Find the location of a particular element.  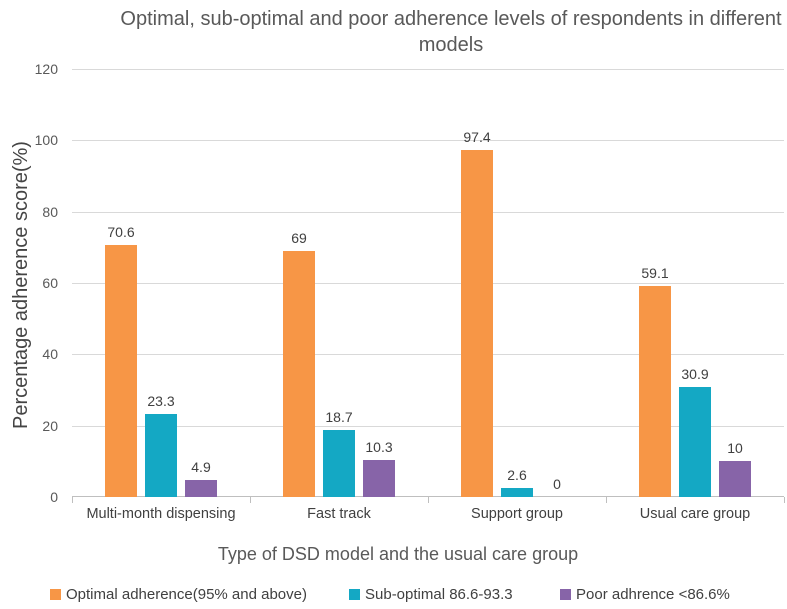

bar-value-label: 10.3 is located at coordinates (379, 447).